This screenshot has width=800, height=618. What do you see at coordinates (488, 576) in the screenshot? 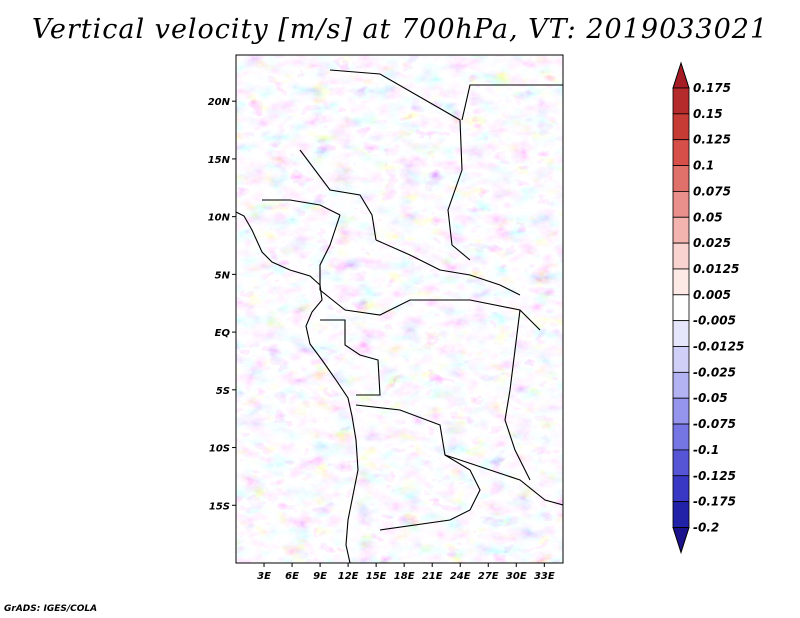
I see `lon-tick-label: 27E` at bounding box center [488, 576].